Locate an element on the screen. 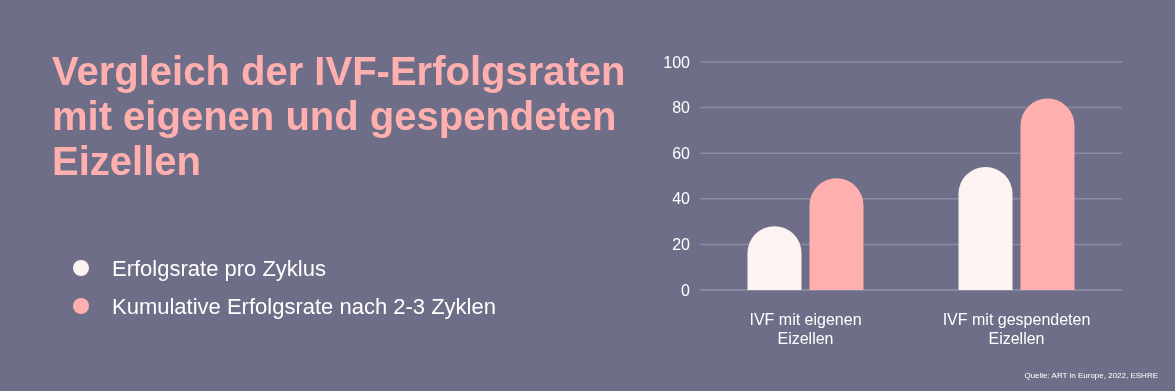 The height and width of the screenshot is (391, 1175). source-note: Quelle: ART in Europe, 2022, ESHRE is located at coordinates (1091, 375).